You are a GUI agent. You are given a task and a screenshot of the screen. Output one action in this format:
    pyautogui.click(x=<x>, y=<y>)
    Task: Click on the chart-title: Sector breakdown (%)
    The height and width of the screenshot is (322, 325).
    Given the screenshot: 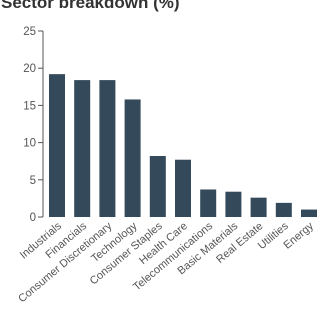 What is the action you would take?
    pyautogui.click(x=90, y=6)
    